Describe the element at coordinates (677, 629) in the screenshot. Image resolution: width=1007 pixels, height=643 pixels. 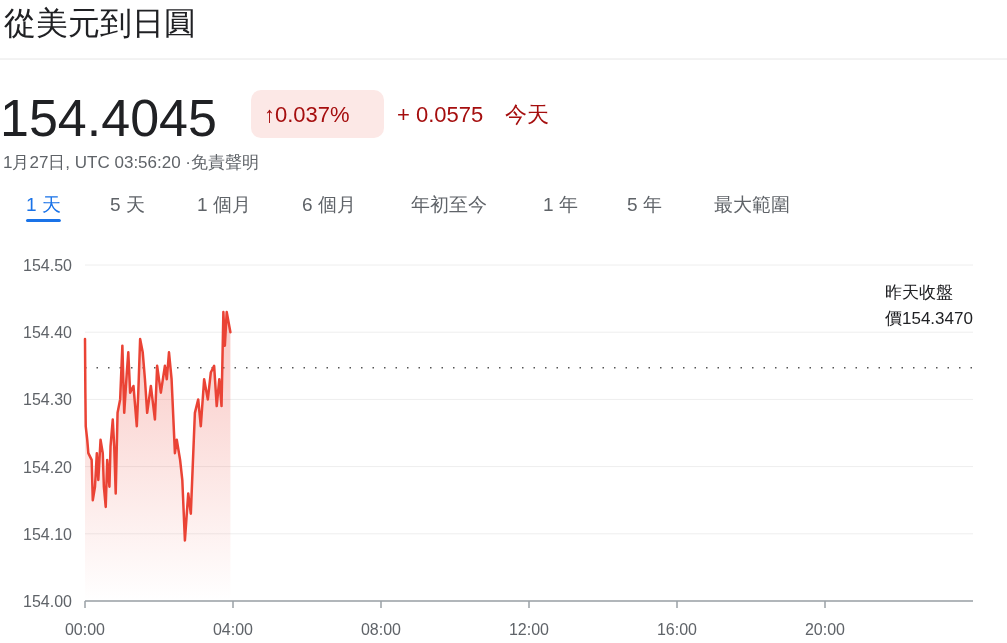
I see `x-tick-label: 16:00` at that location.